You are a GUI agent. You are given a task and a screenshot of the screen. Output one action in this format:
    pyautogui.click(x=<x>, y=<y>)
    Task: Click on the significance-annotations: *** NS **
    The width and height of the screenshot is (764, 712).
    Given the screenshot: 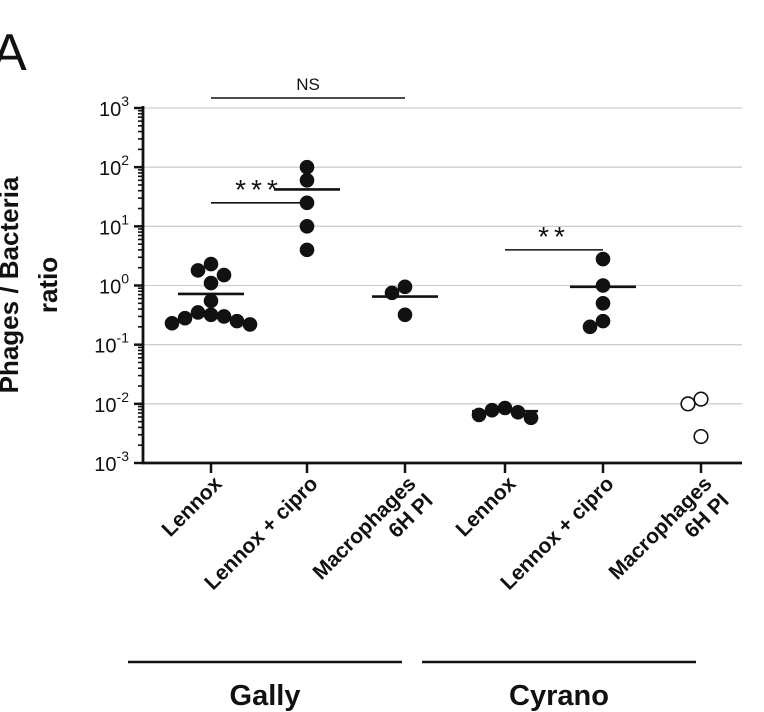 What is the action you would take?
    pyautogui.click(x=407, y=163)
    